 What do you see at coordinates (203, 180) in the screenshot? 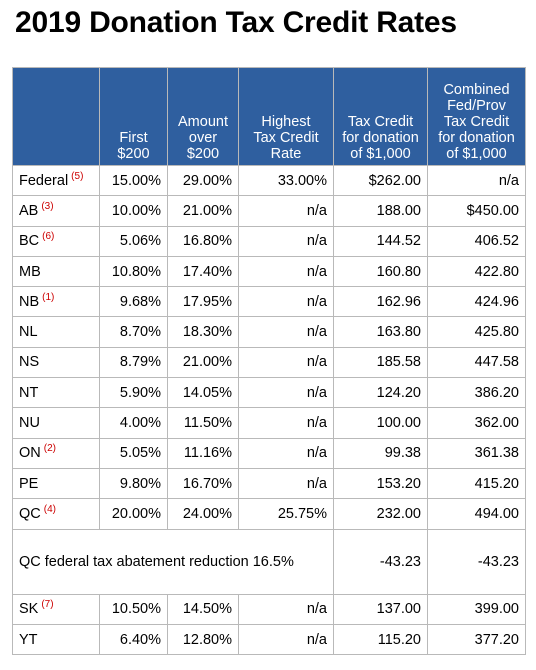
I see `over-200-cell: 29.00%` at bounding box center [203, 180].